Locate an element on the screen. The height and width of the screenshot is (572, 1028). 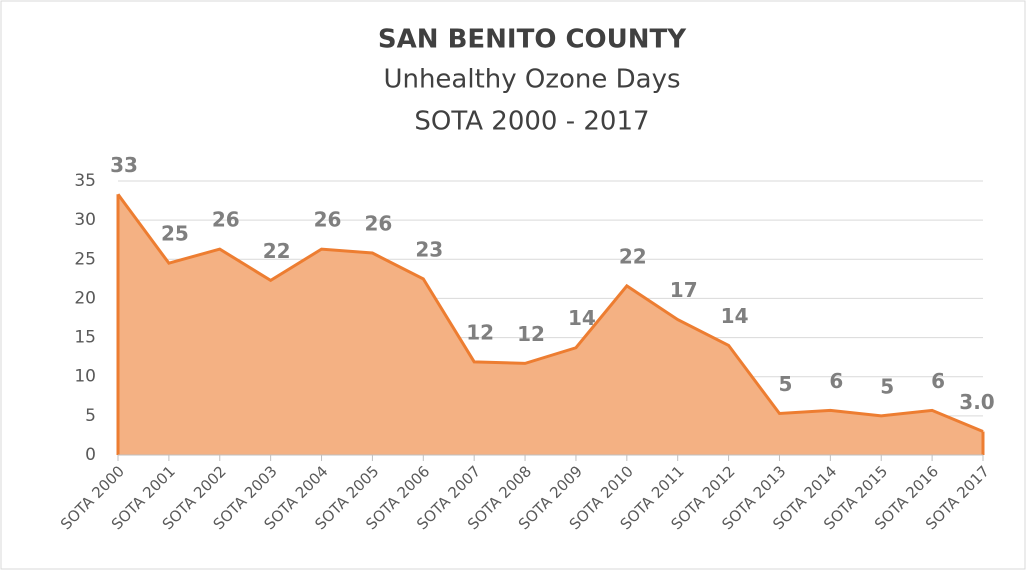
data-label: 25 is located at coordinates (175, 234).